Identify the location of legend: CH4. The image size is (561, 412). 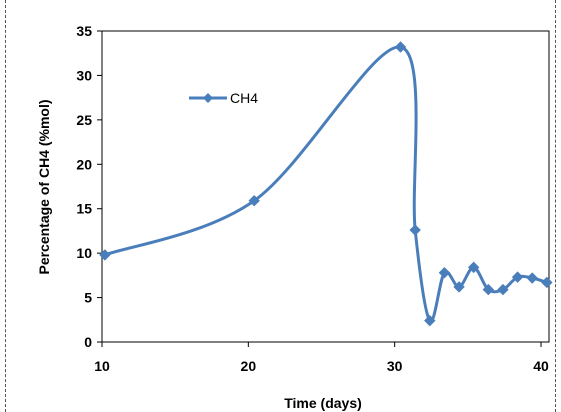
(223, 98).